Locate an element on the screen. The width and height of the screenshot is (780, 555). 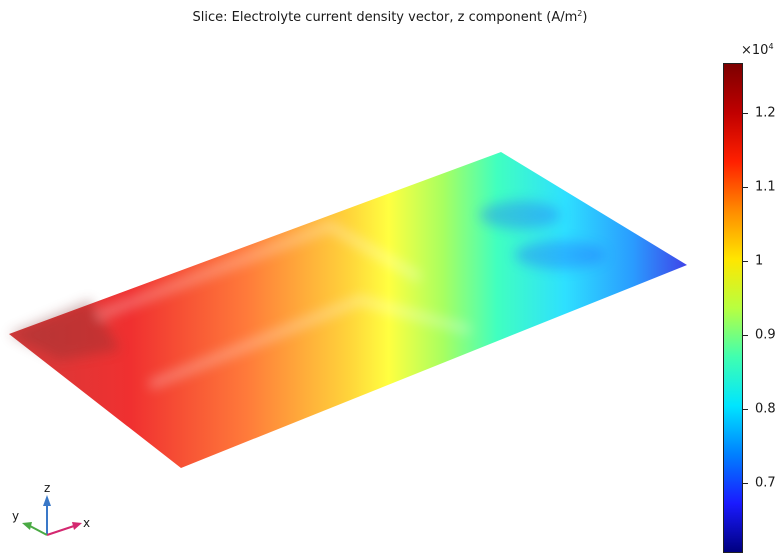
axis-triad: z x y is located at coordinates (58, 465).